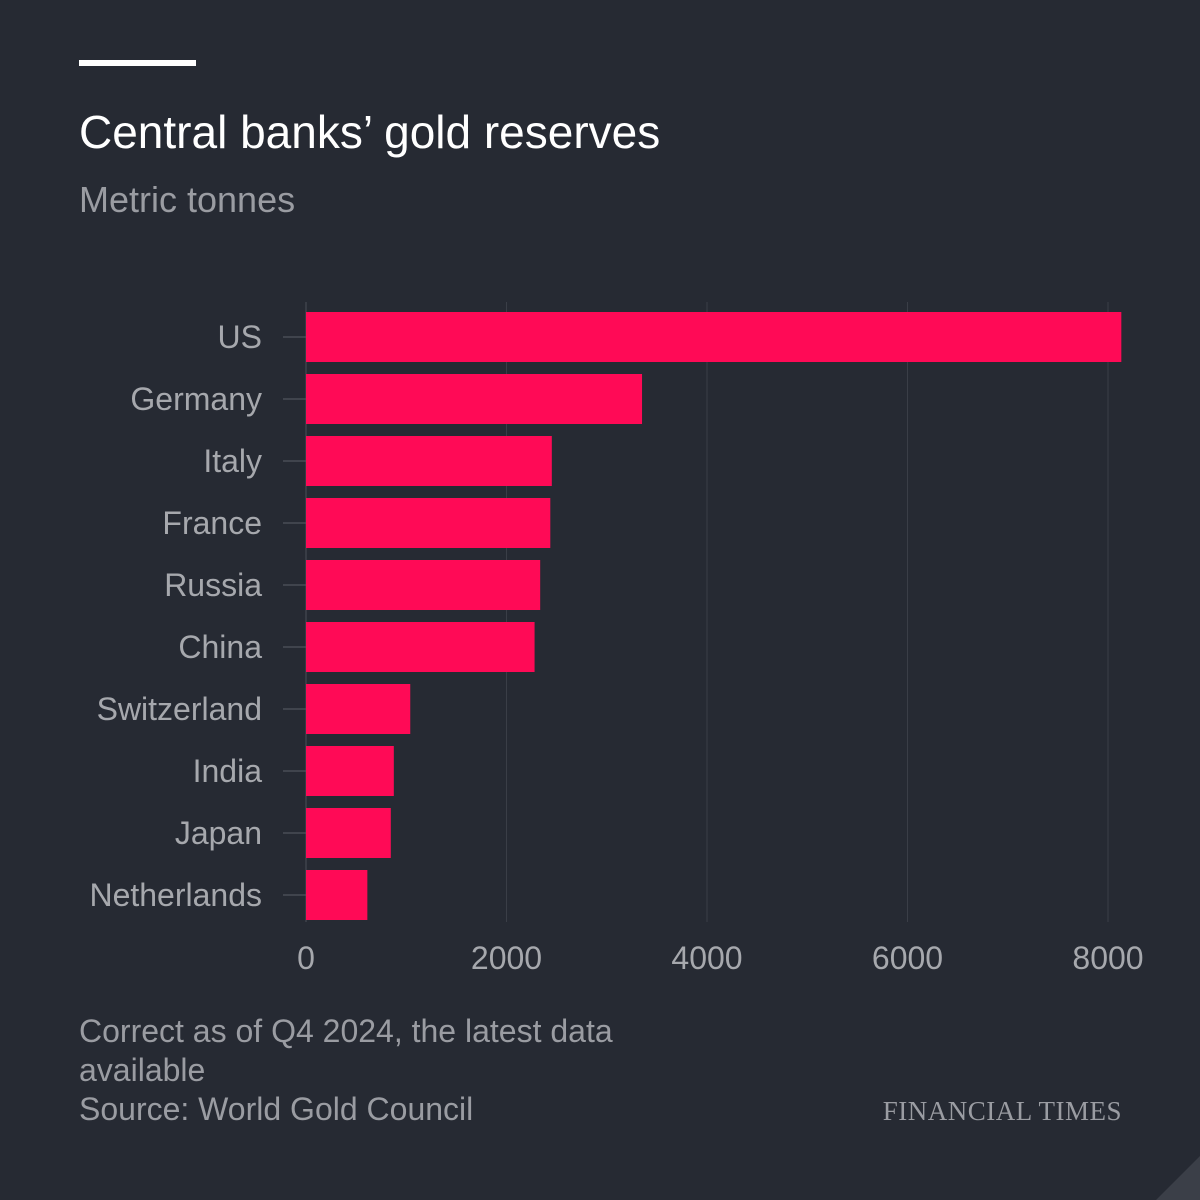 The height and width of the screenshot is (1200, 1200). What do you see at coordinates (306, 958) in the screenshot?
I see `x-tick-label: 0` at bounding box center [306, 958].